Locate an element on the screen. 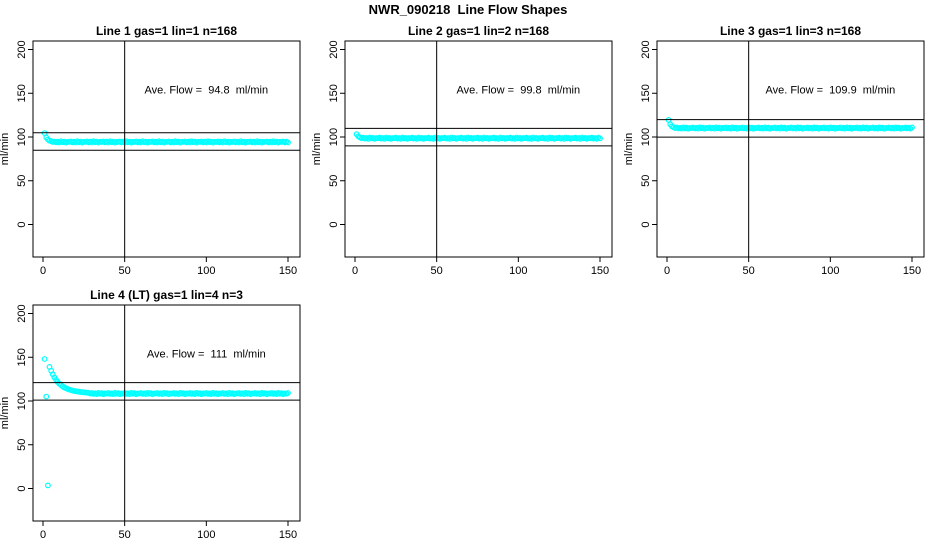 The height and width of the screenshot is (545, 936). ave-flow-annotation: Ave. Flow = 109.9 ml/min is located at coordinates (830, 90).